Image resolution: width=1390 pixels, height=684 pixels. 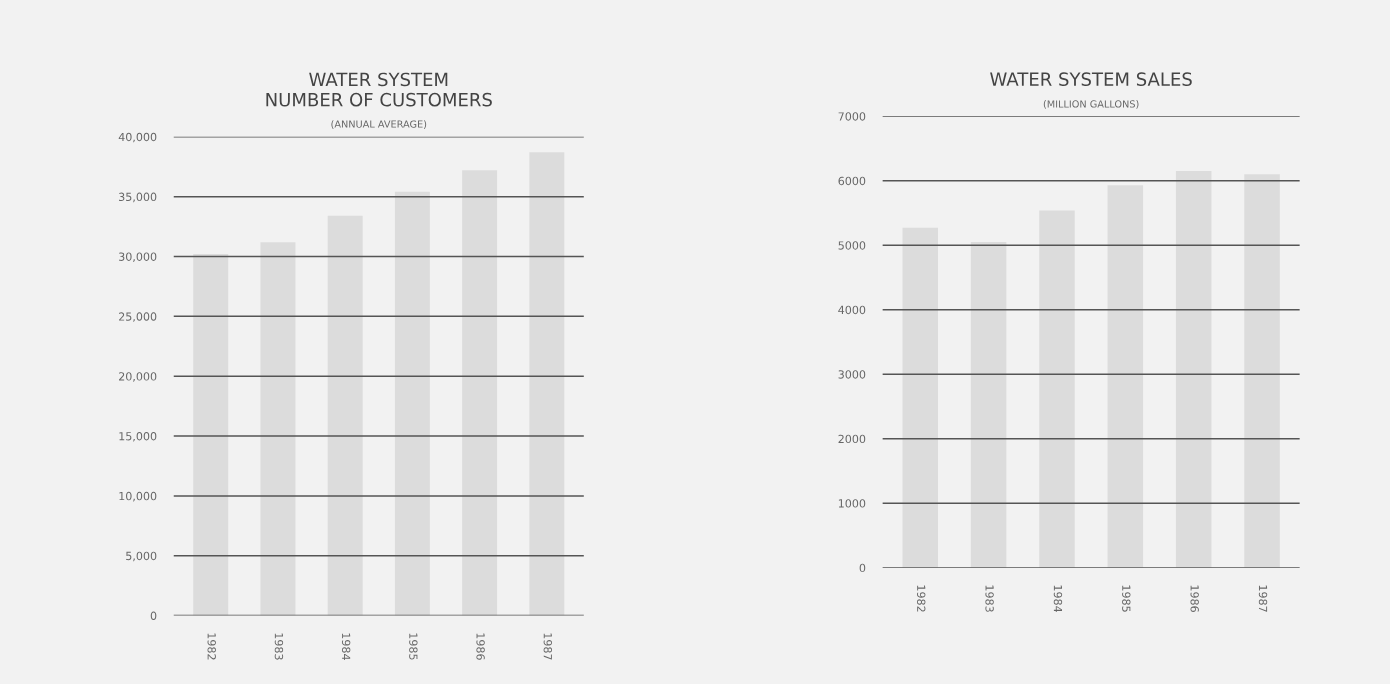 What do you see at coordinates (141, 556) in the screenshot?
I see `y-tick-label: 5,000` at bounding box center [141, 556].